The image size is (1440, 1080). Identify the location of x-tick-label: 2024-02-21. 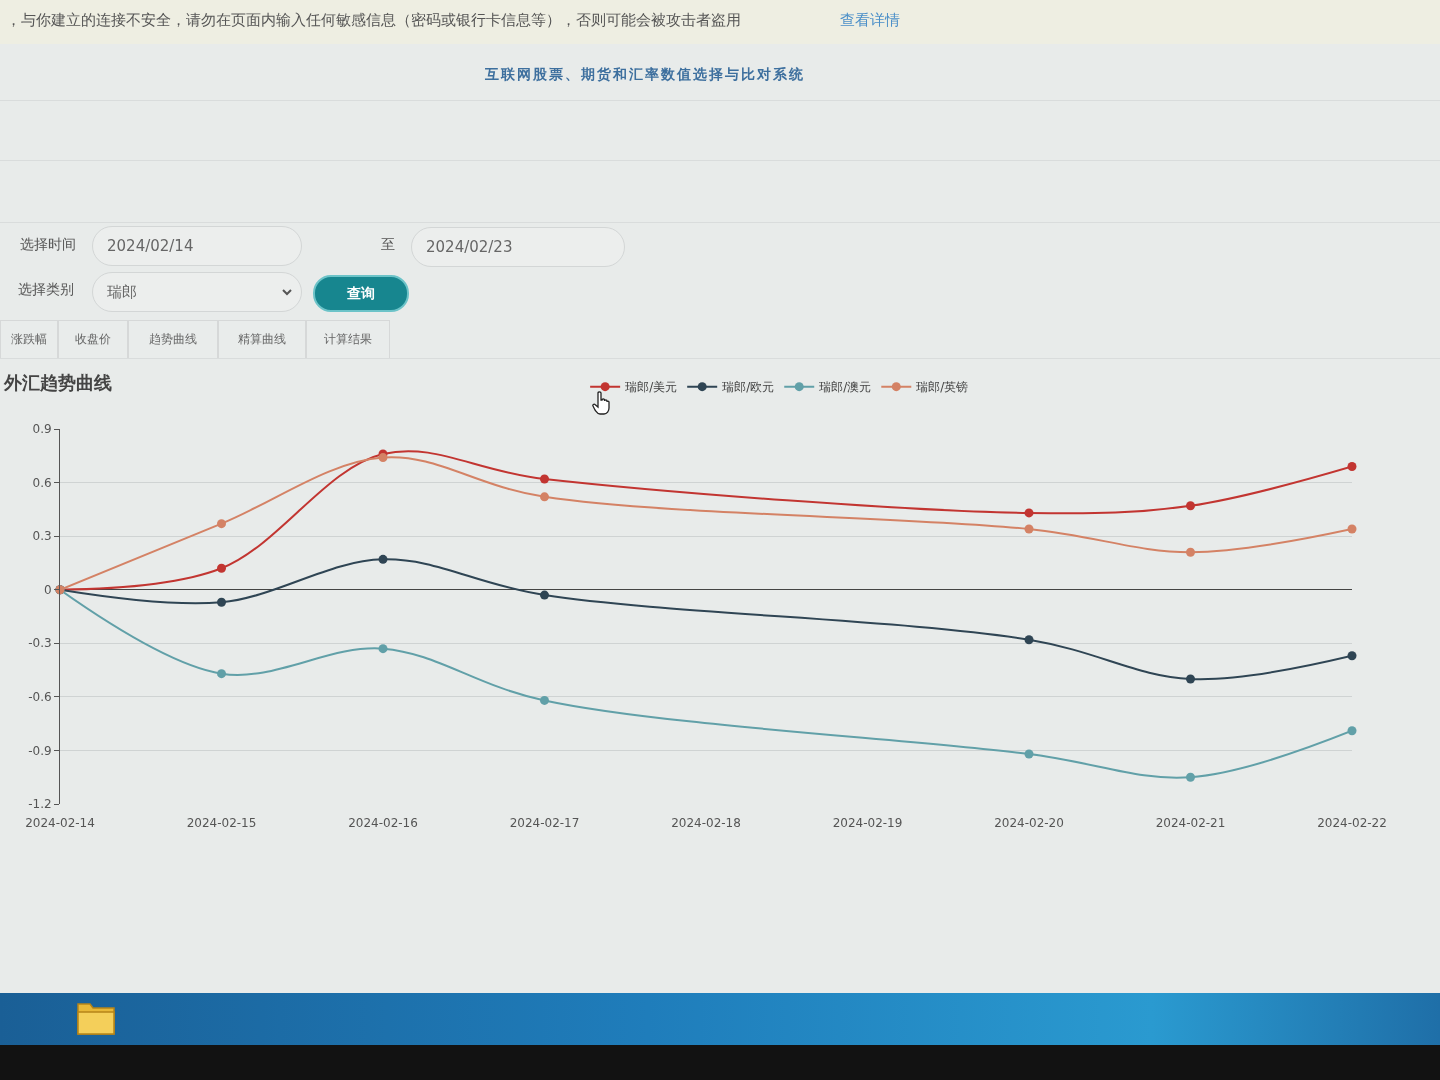
(1190, 823).